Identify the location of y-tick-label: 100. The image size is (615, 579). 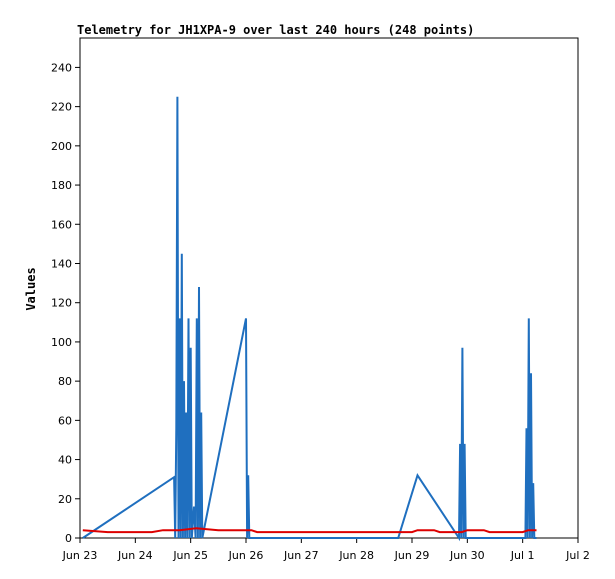
(61, 342).